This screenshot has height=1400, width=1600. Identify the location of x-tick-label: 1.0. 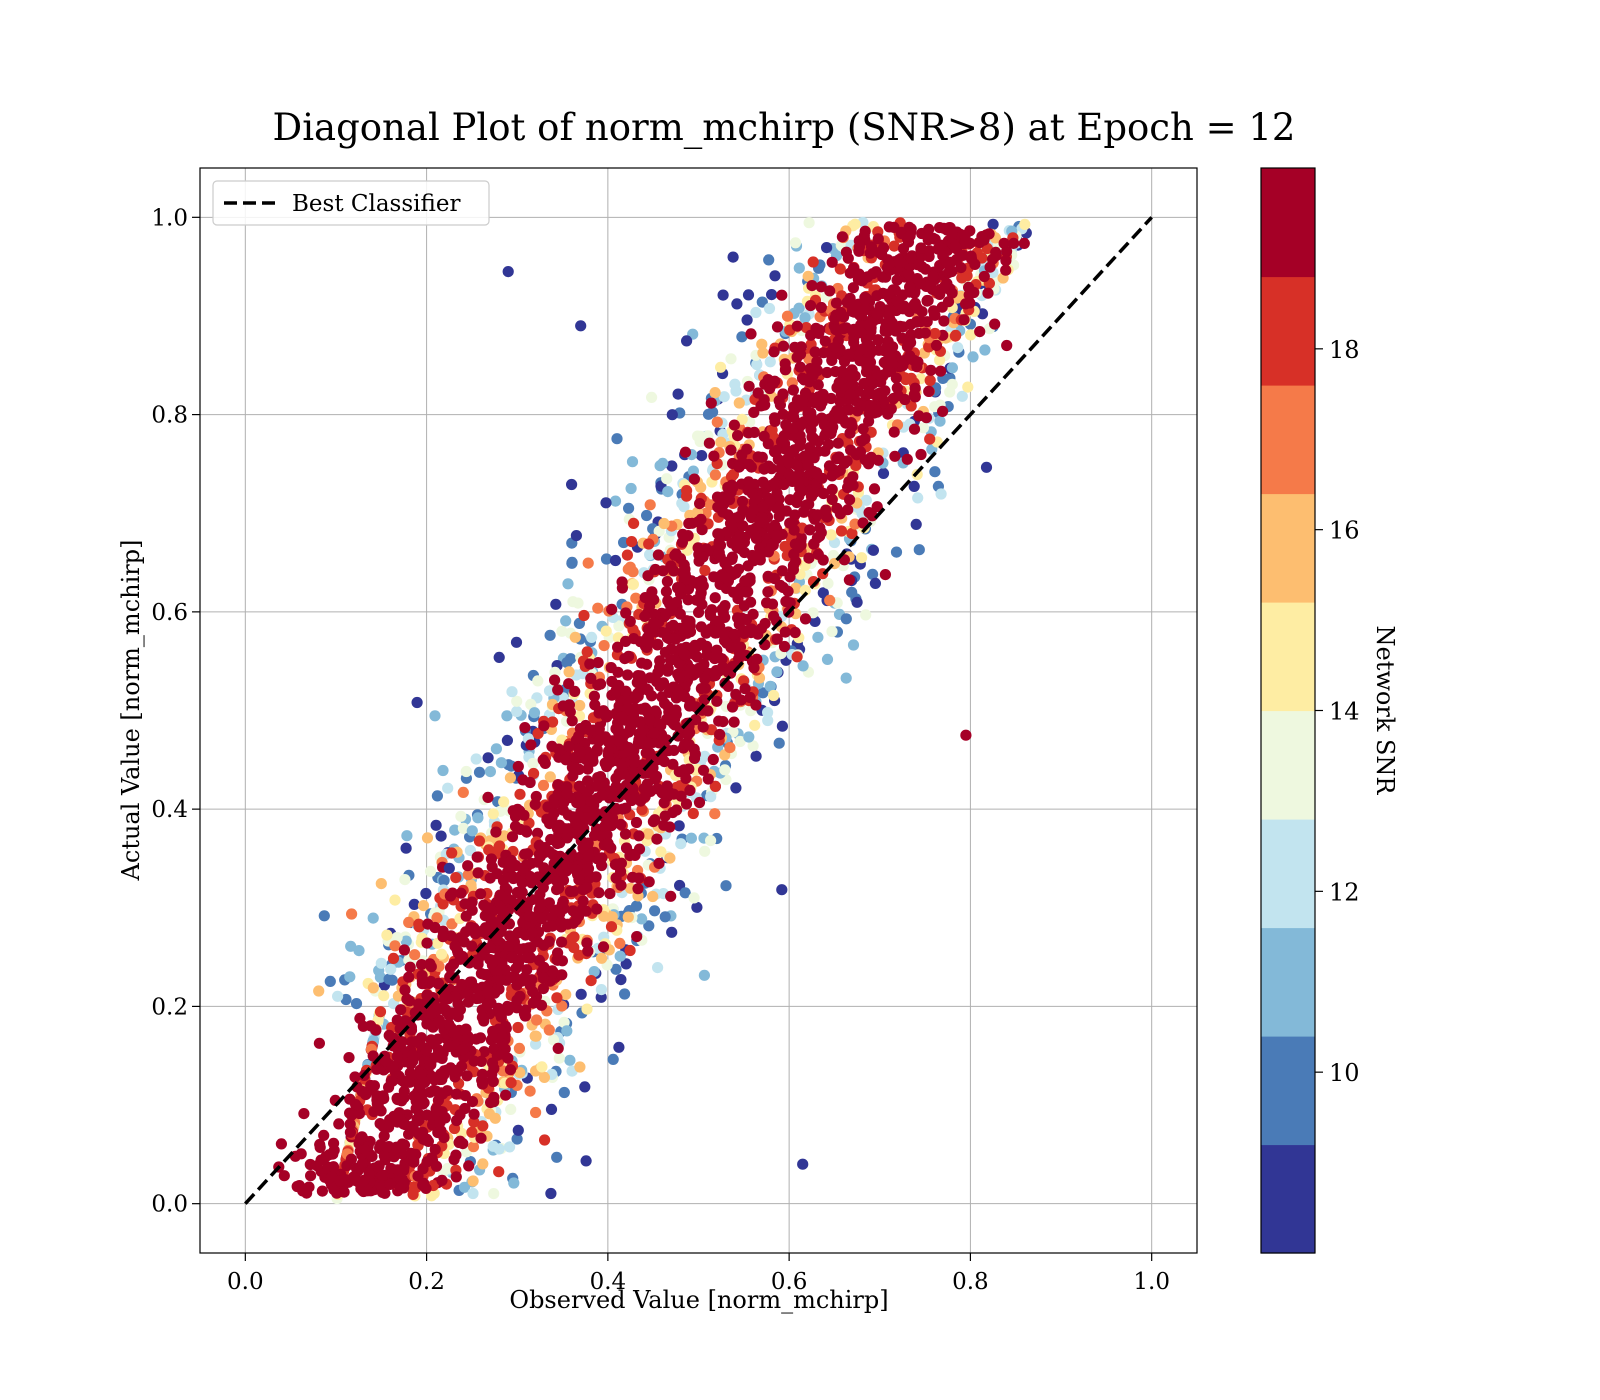
(1151, 1282).